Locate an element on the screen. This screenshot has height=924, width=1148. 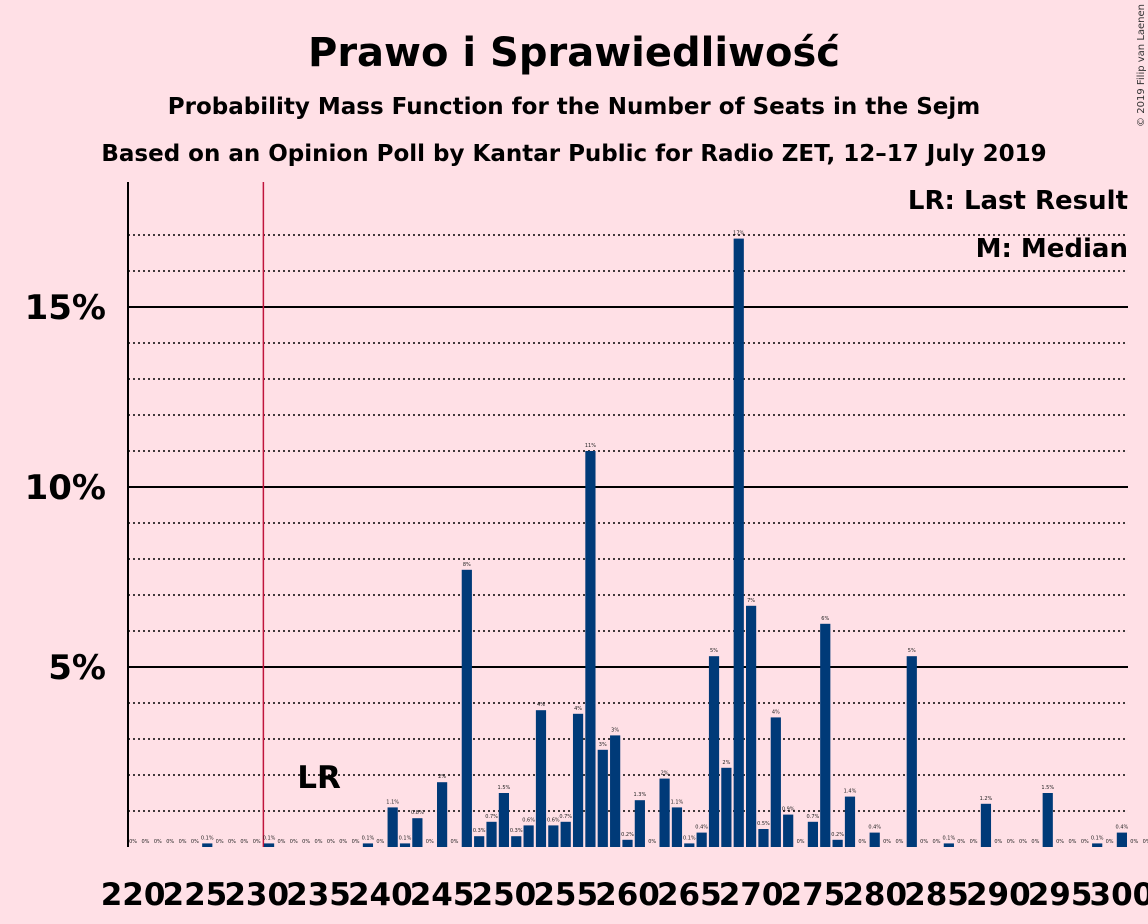
bar-value-label: 1.4% is located at coordinates (850, 792).